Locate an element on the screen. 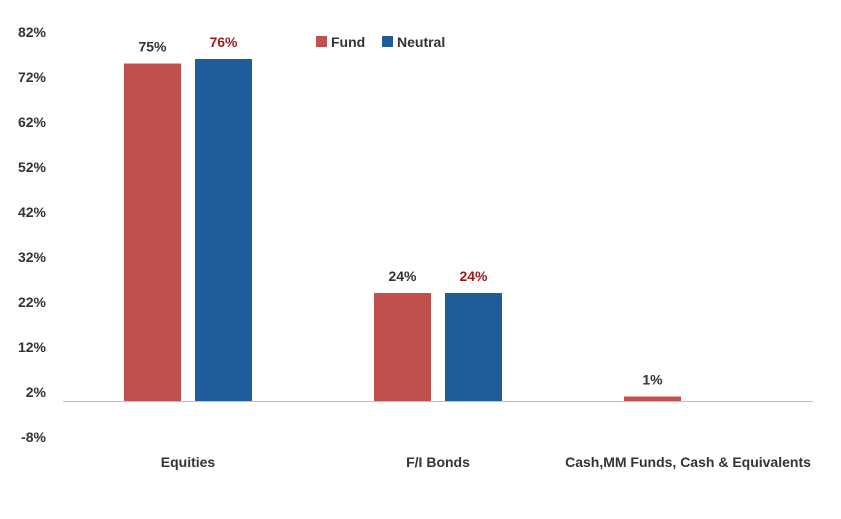 Image resolution: width=841 pixels, height=519 pixels. category-label: Cash,MM Funds, Cash & Equivalents is located at coordinates (688, 462).